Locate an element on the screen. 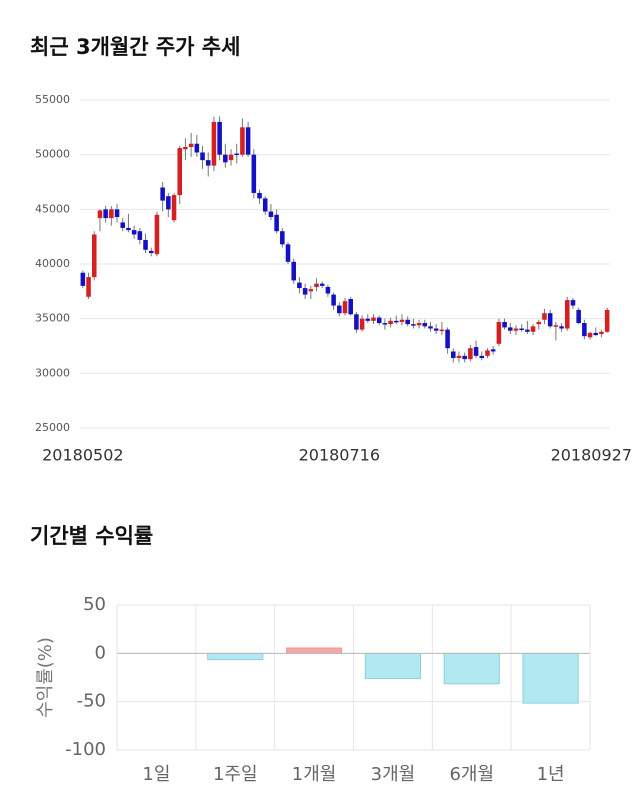  y-tick-label: 25000 is located at coordinates (52, 427).